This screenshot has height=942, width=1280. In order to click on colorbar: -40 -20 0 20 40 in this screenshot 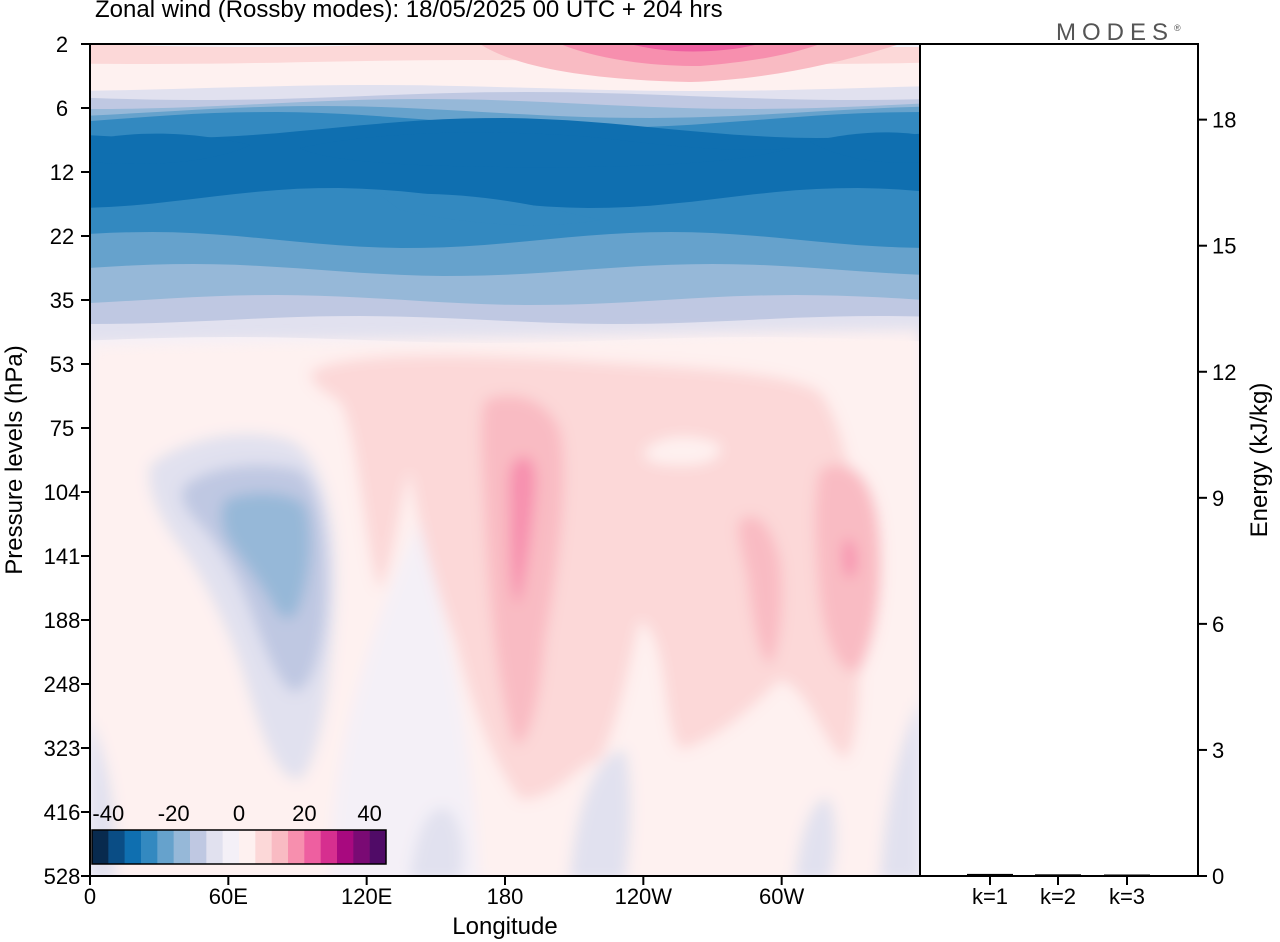, I will do `click(239, 833)`.